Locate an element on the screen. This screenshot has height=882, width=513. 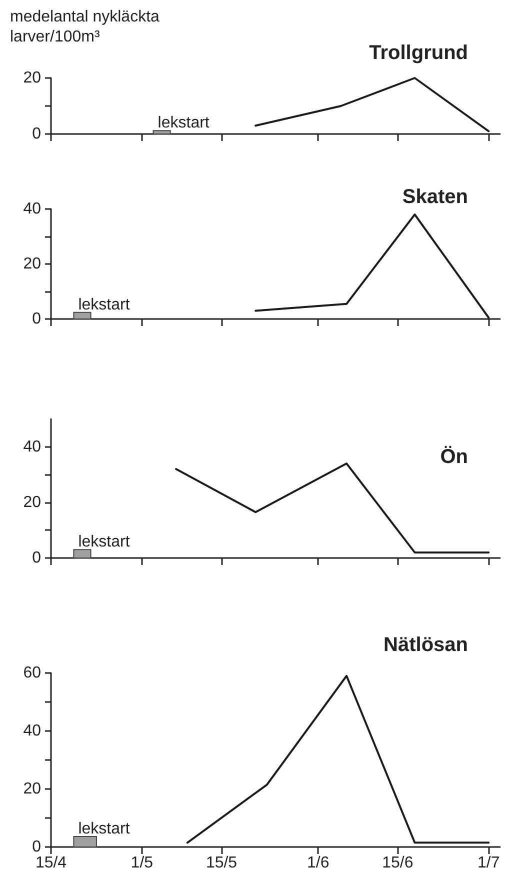
x-tick-label: 15/6 is located at coordinates (398, 863).